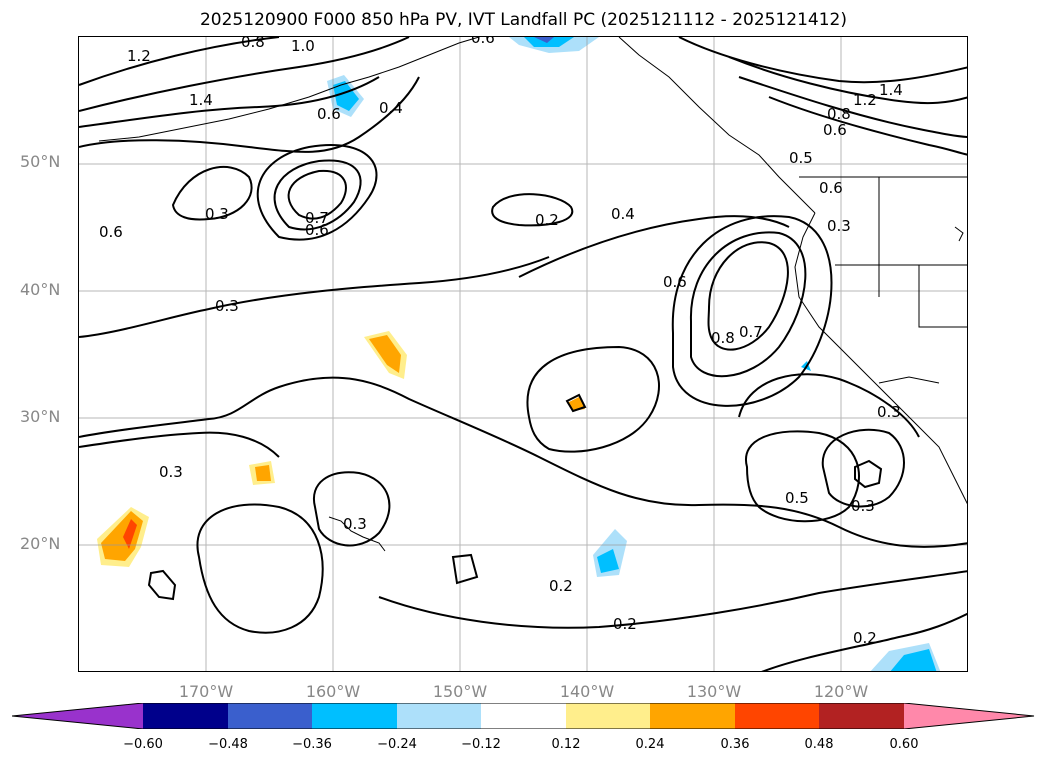  Describe the element at coordinates (228, 744) in the screenshot. I see `colorbar-tick-label: −0.48` at that location.